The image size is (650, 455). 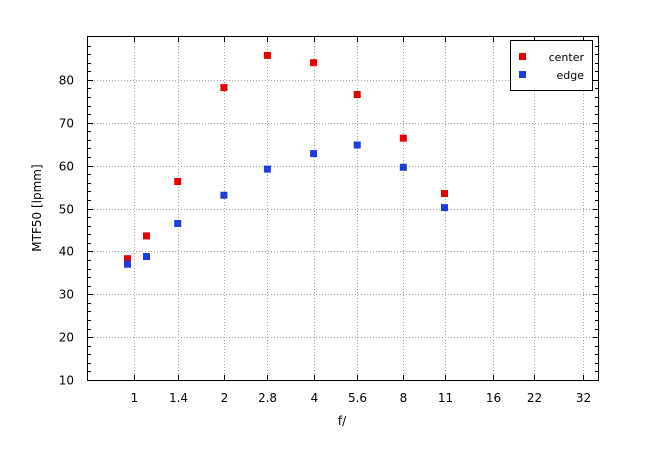 What do you see at coordinates (357, 398) in the screenshot?
I see `x-tick-label: 5.6` at bounding box center [357, 398].